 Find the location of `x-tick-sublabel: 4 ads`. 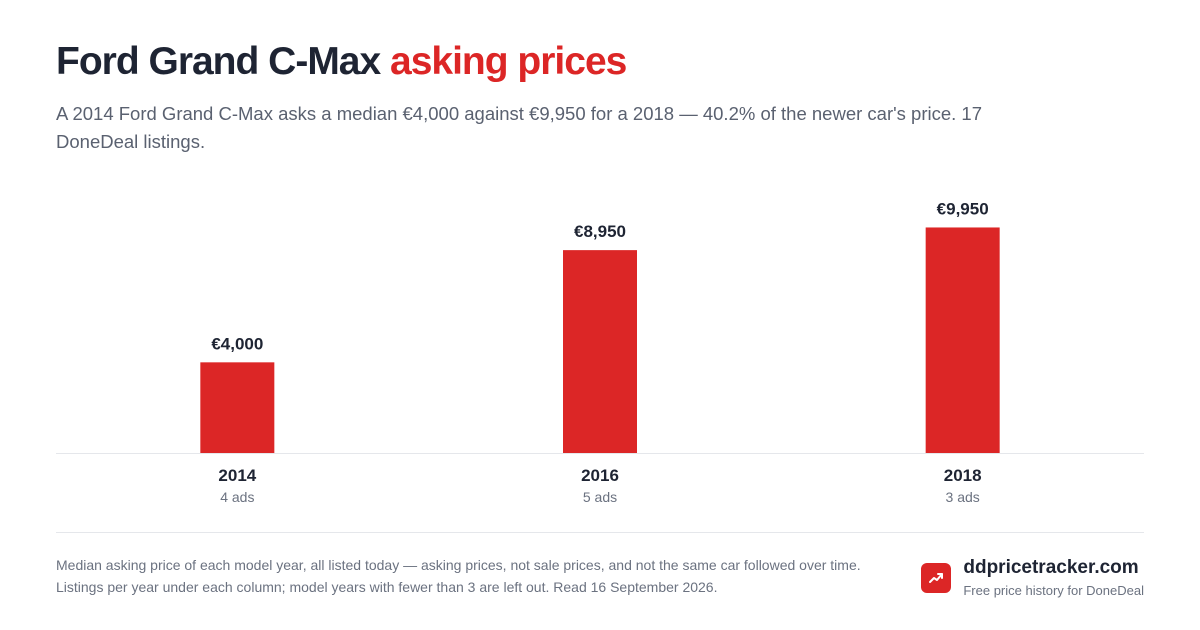

x-tick-sublabel: 4 ads is located at coordinates (237, 497).